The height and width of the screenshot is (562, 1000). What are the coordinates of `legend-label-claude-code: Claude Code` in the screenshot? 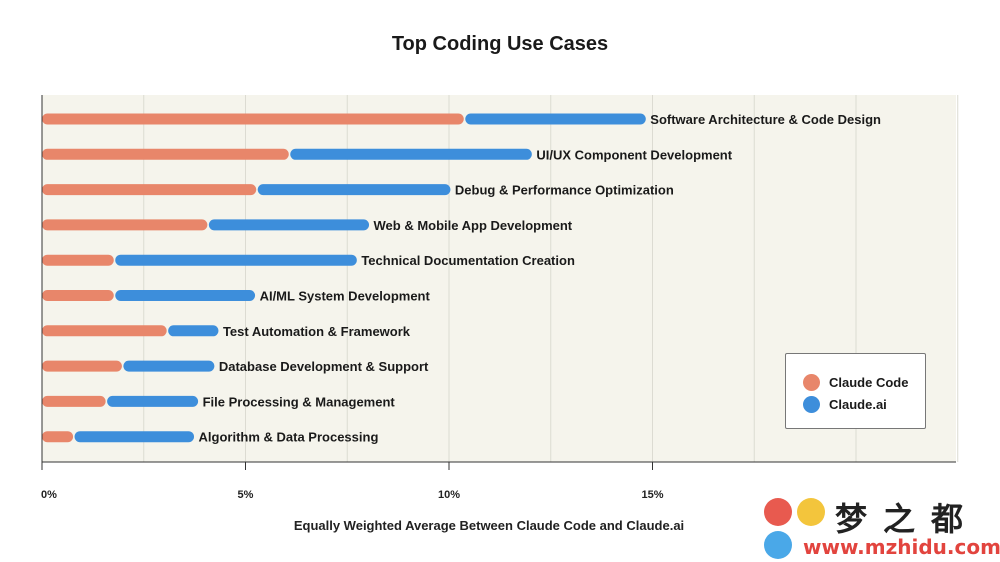 It's located at (869, 382).